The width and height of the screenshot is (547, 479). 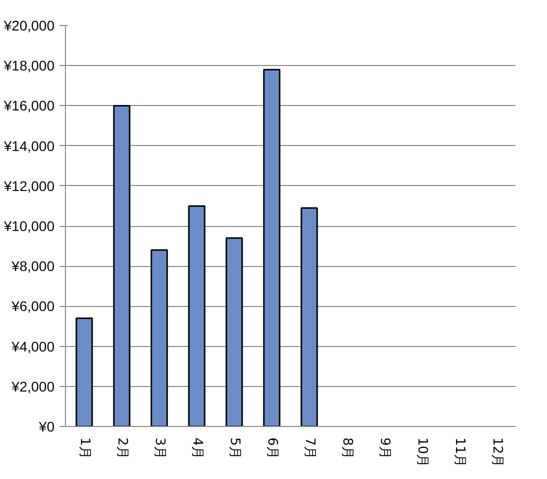 What do you see at coordinates (84, 448) in the screenshot?
I see `x-tick-label: 1月` at bounding box center [84, 448].